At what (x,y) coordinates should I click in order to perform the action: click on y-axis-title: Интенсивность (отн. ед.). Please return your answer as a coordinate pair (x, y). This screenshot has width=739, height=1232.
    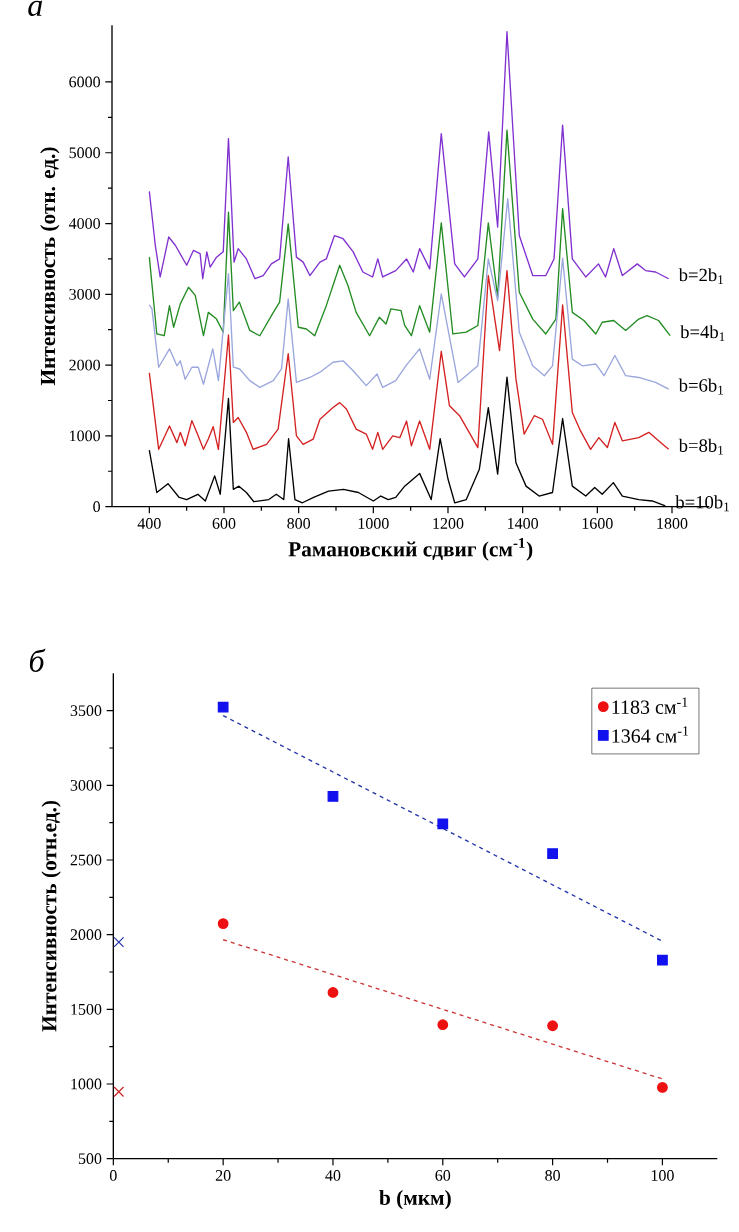
    Looking at the image, I should click on (50, 266).